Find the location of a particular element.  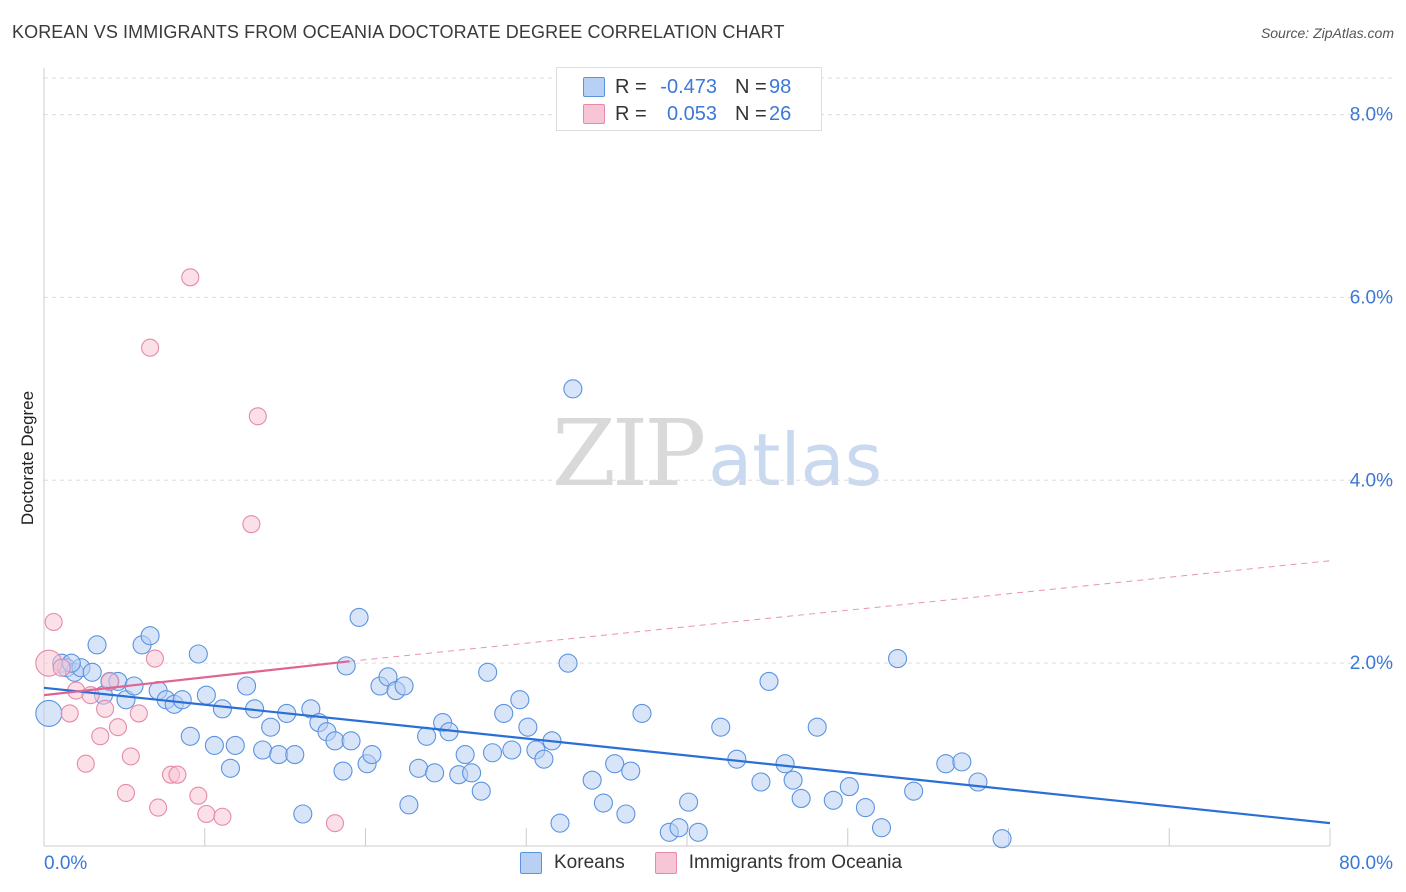

legend-n-label: N = is located at coordinates (751, 86).